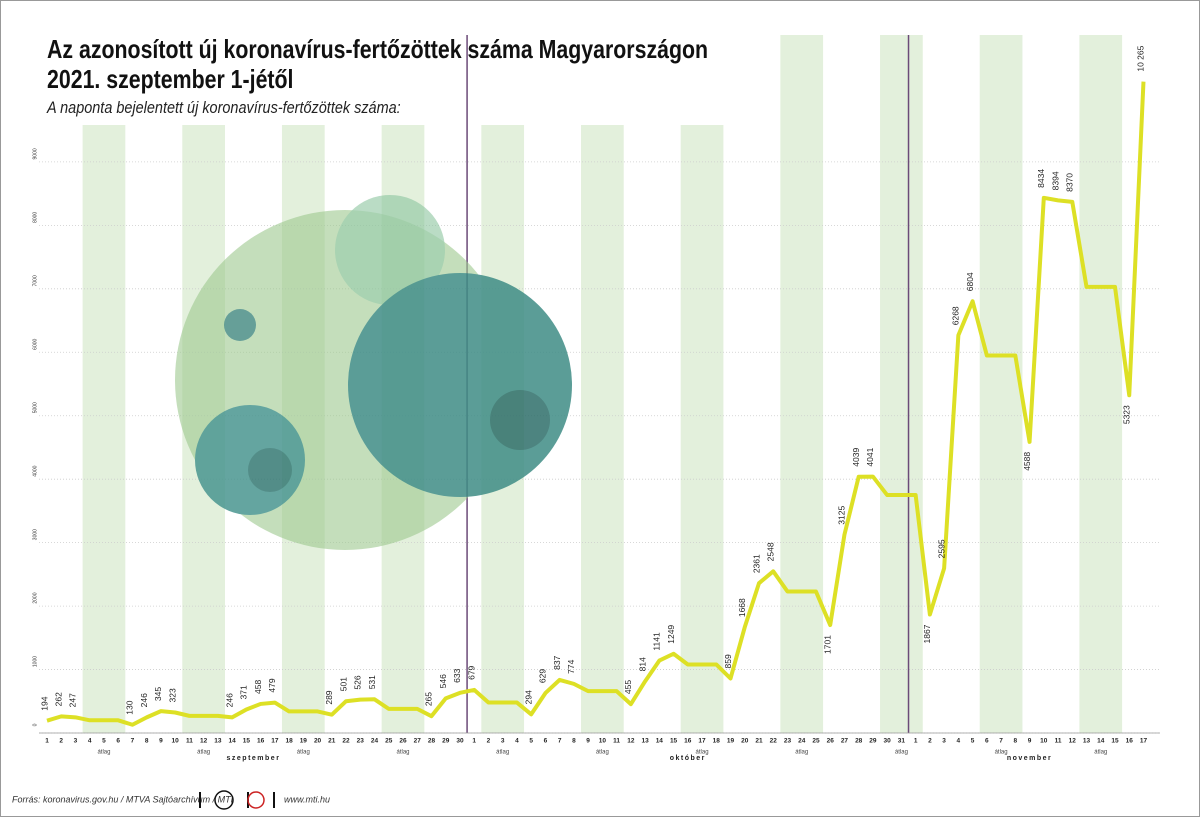  Describe the element at coordinates (130, 707) in the screenshot. I see `value-label: 130` at that location.